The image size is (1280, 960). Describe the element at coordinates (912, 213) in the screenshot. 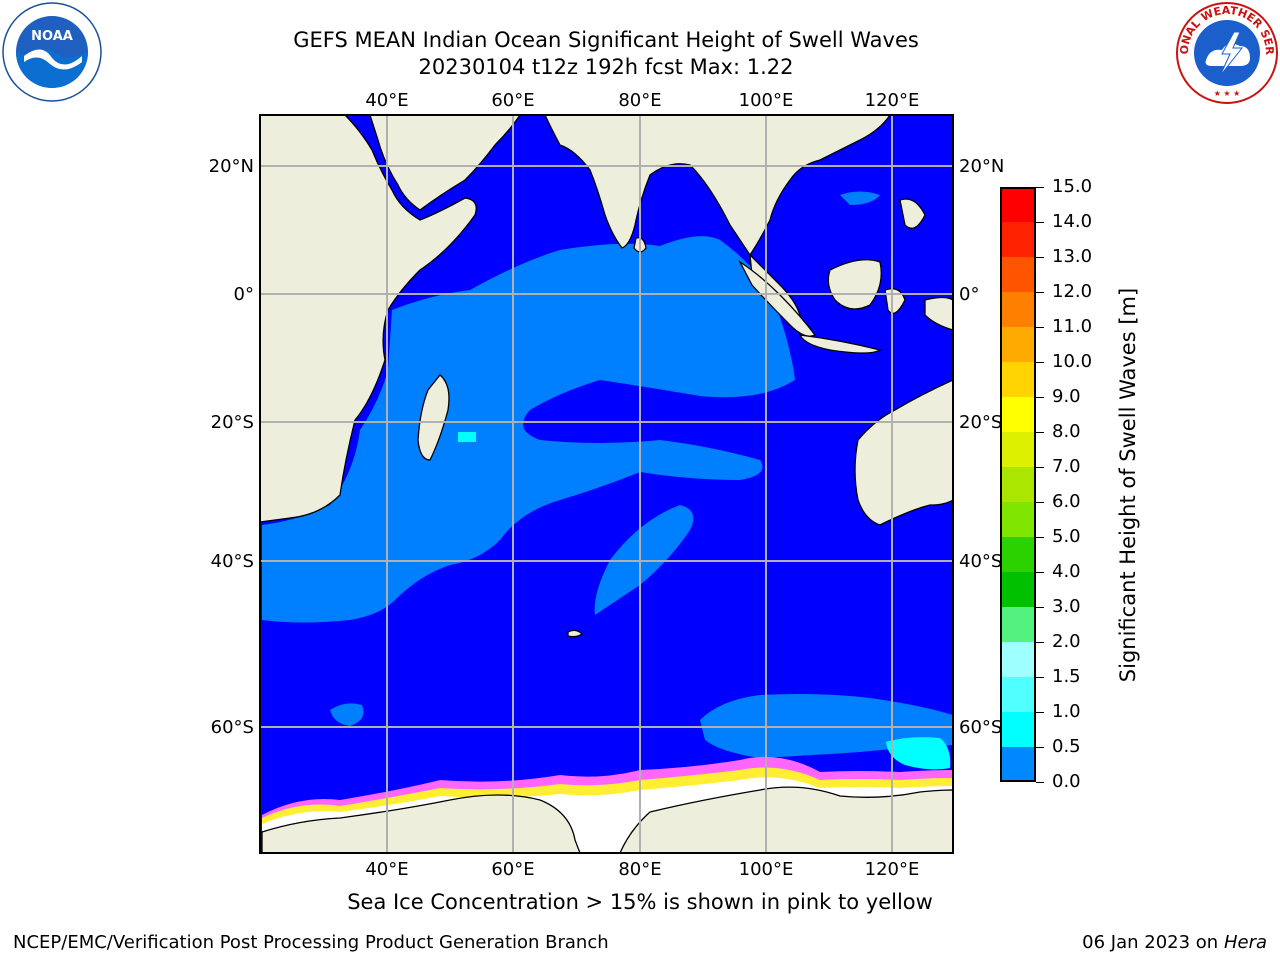

I see `land-philippines` at that location.